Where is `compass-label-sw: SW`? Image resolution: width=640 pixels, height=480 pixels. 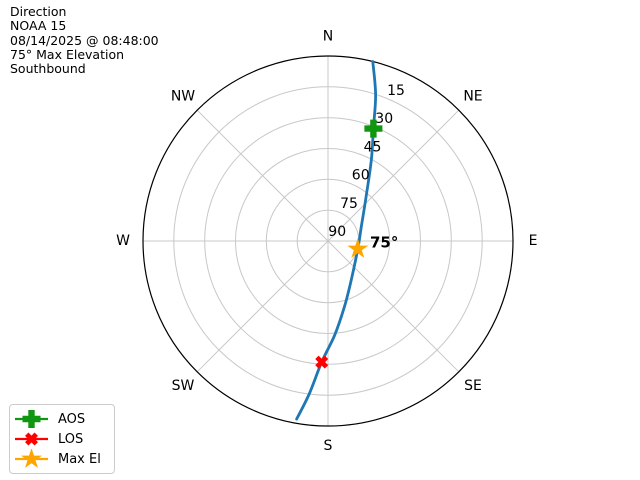
compass-label-sw: SW is located at coordinates (183, 386).